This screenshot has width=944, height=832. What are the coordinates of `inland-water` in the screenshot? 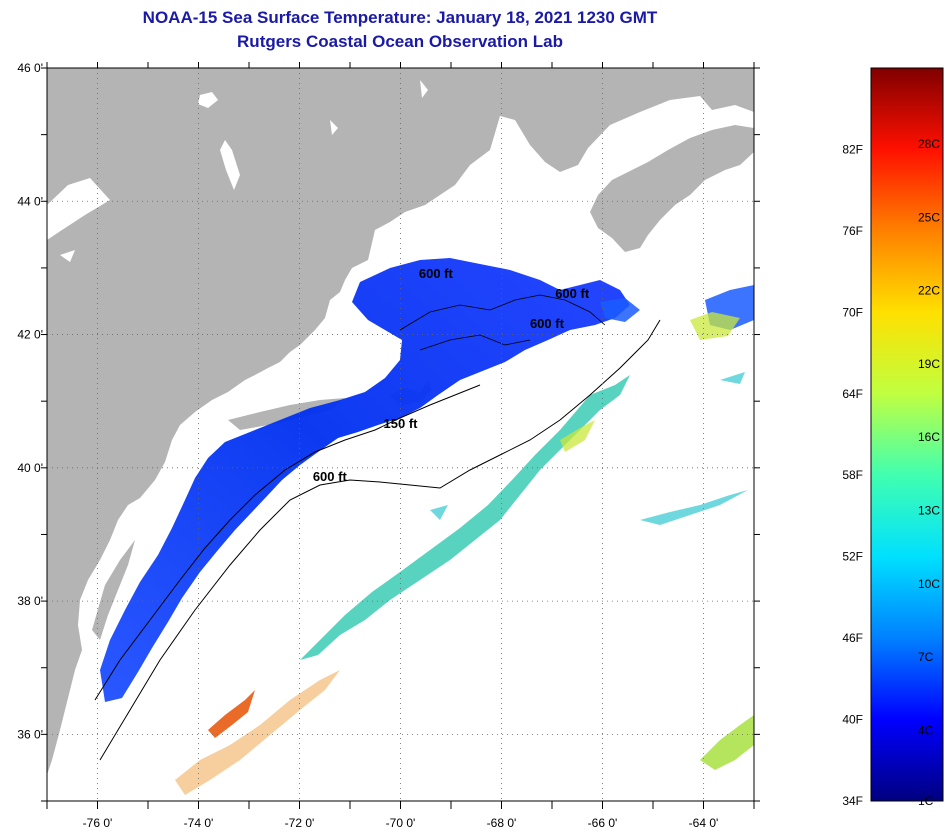 It's located at (237, 171).